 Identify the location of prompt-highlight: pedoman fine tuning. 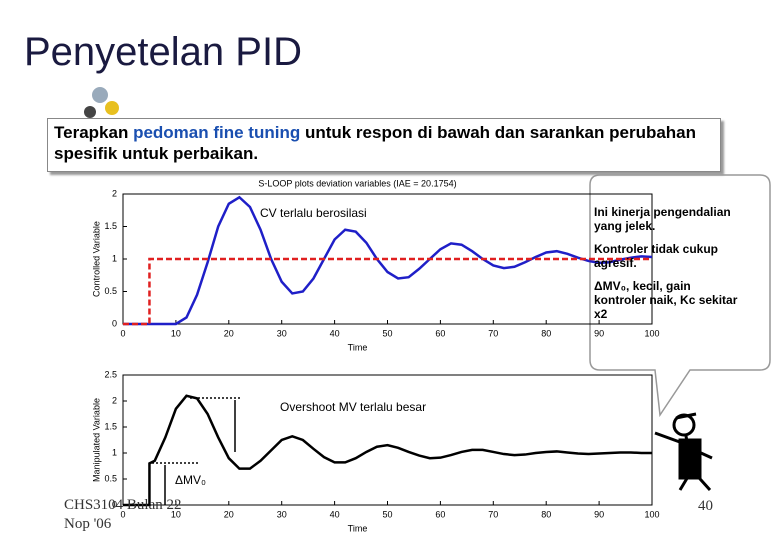
(217, 132).